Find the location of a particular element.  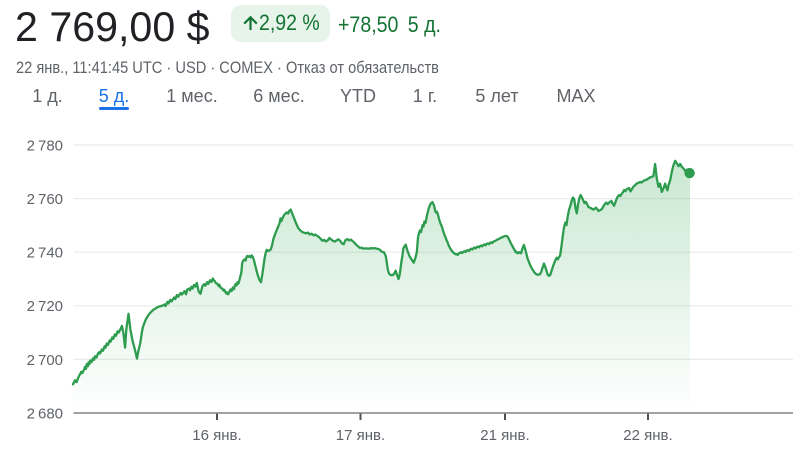

svg-text: 21 янв. is located at coordinates (504, 435).